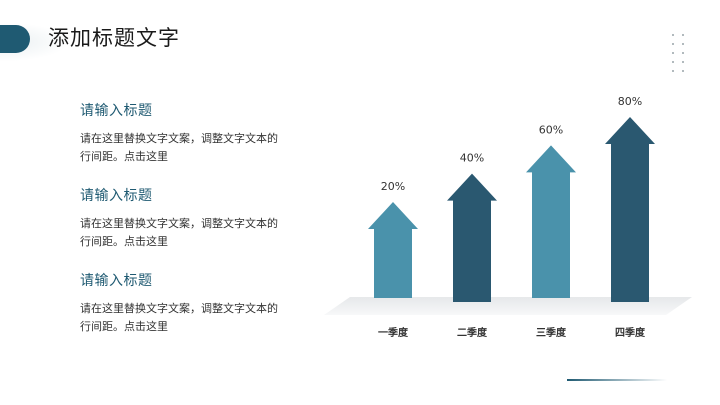 Image resolution: width=720 pixels, height=405 pixels. Describe the element at coordinates (472, 158) in the screenshot. I see `data-label-2: 40%` at that location.